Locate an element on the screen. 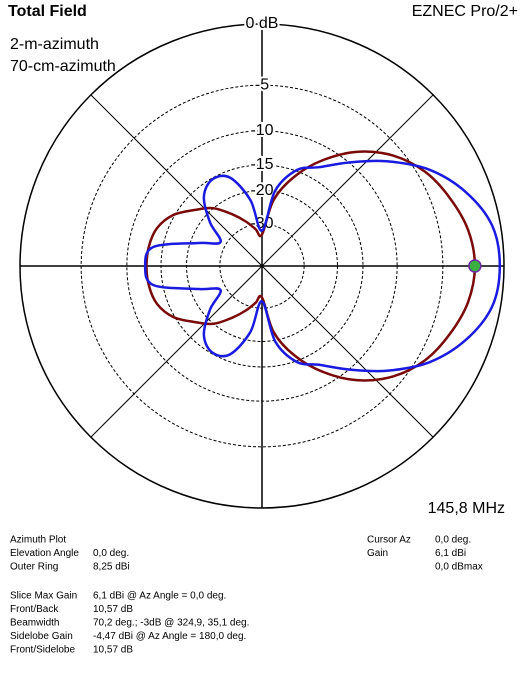  info-value: 6,1 dBi is located at coordinates (450, 553).